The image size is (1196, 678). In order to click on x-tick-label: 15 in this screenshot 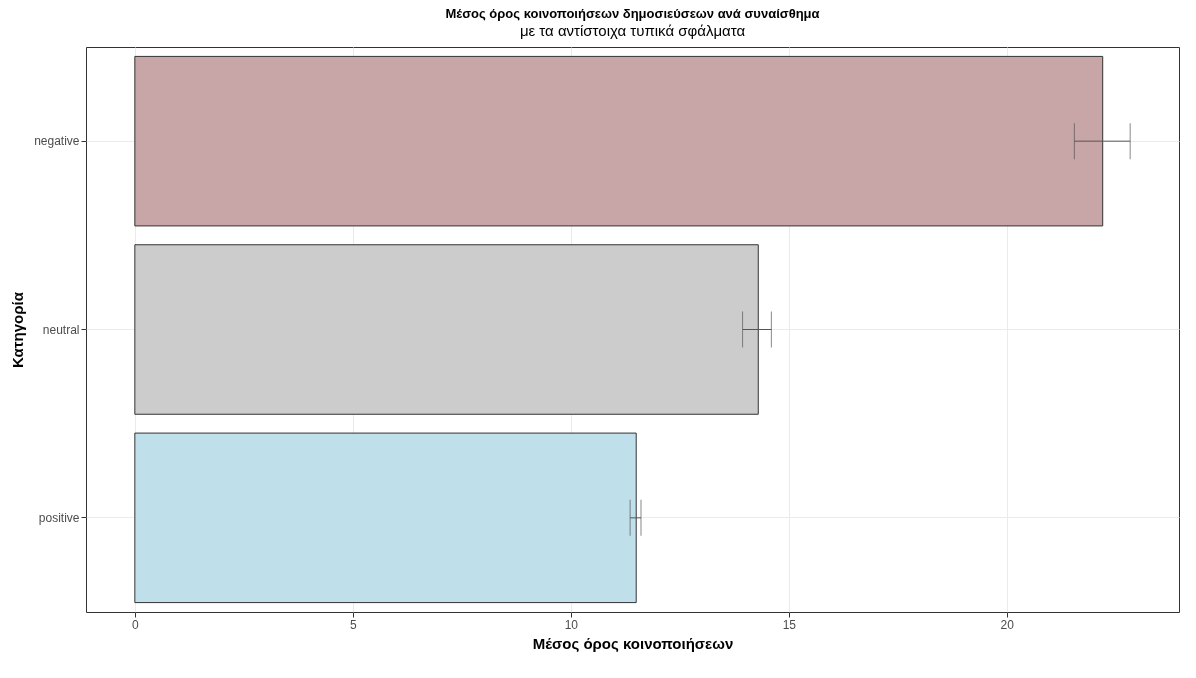, I will do `click(789, 624)`.